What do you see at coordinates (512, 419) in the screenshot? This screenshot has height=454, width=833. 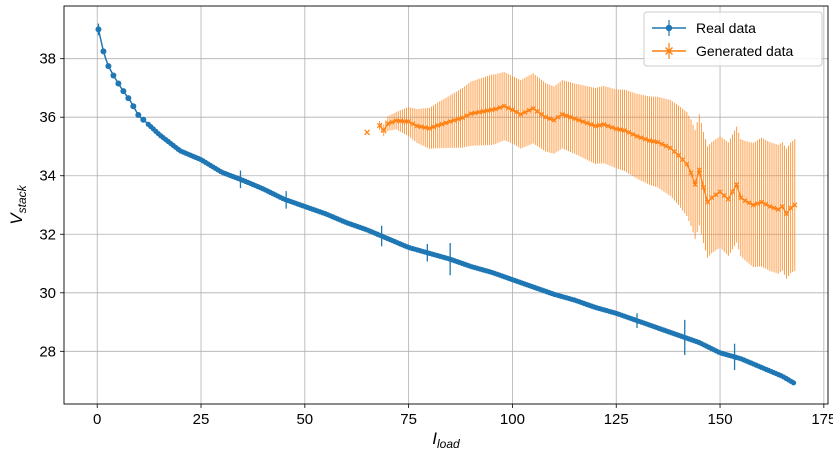 I see `x-tick-label: 100` at bounding box center [512, 419].